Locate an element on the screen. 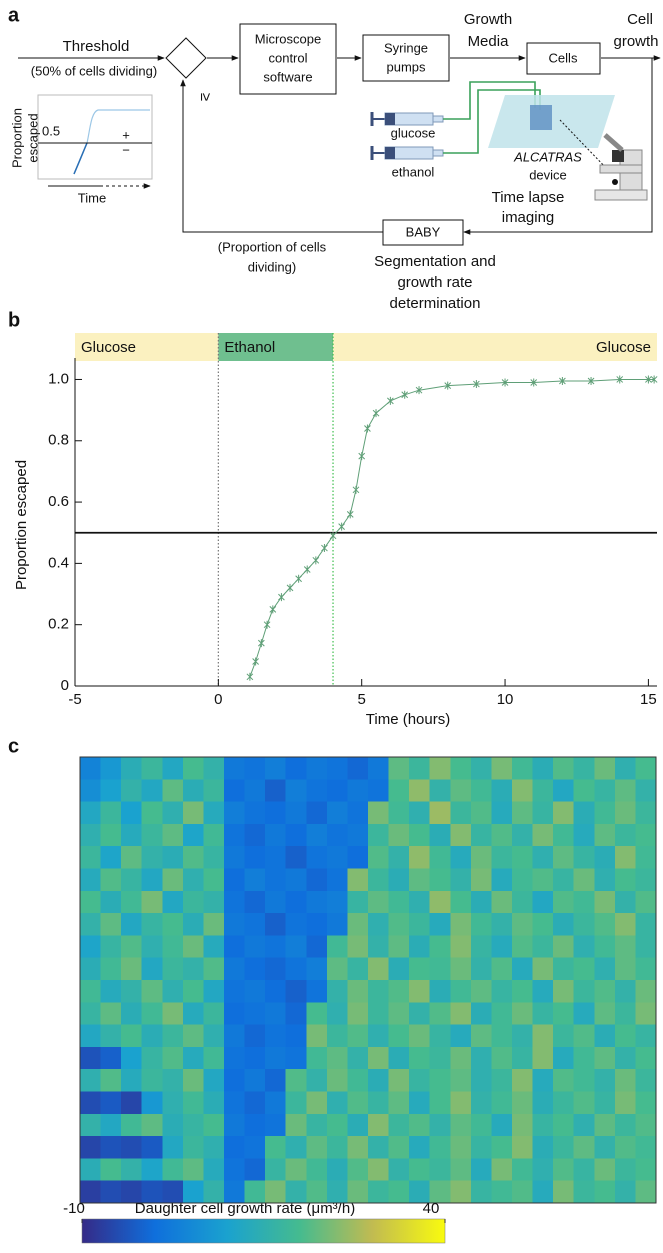 This screenshot has width=663, height=1253. threshold-note: (50% of cells dividing) is located at coordinates (94, 70).